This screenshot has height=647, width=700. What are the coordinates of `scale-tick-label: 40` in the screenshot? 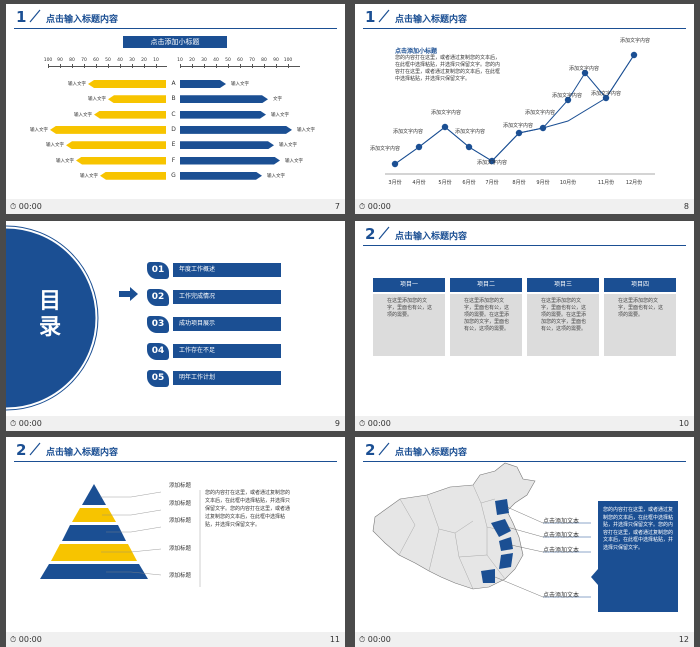 It's located at (120, 60).